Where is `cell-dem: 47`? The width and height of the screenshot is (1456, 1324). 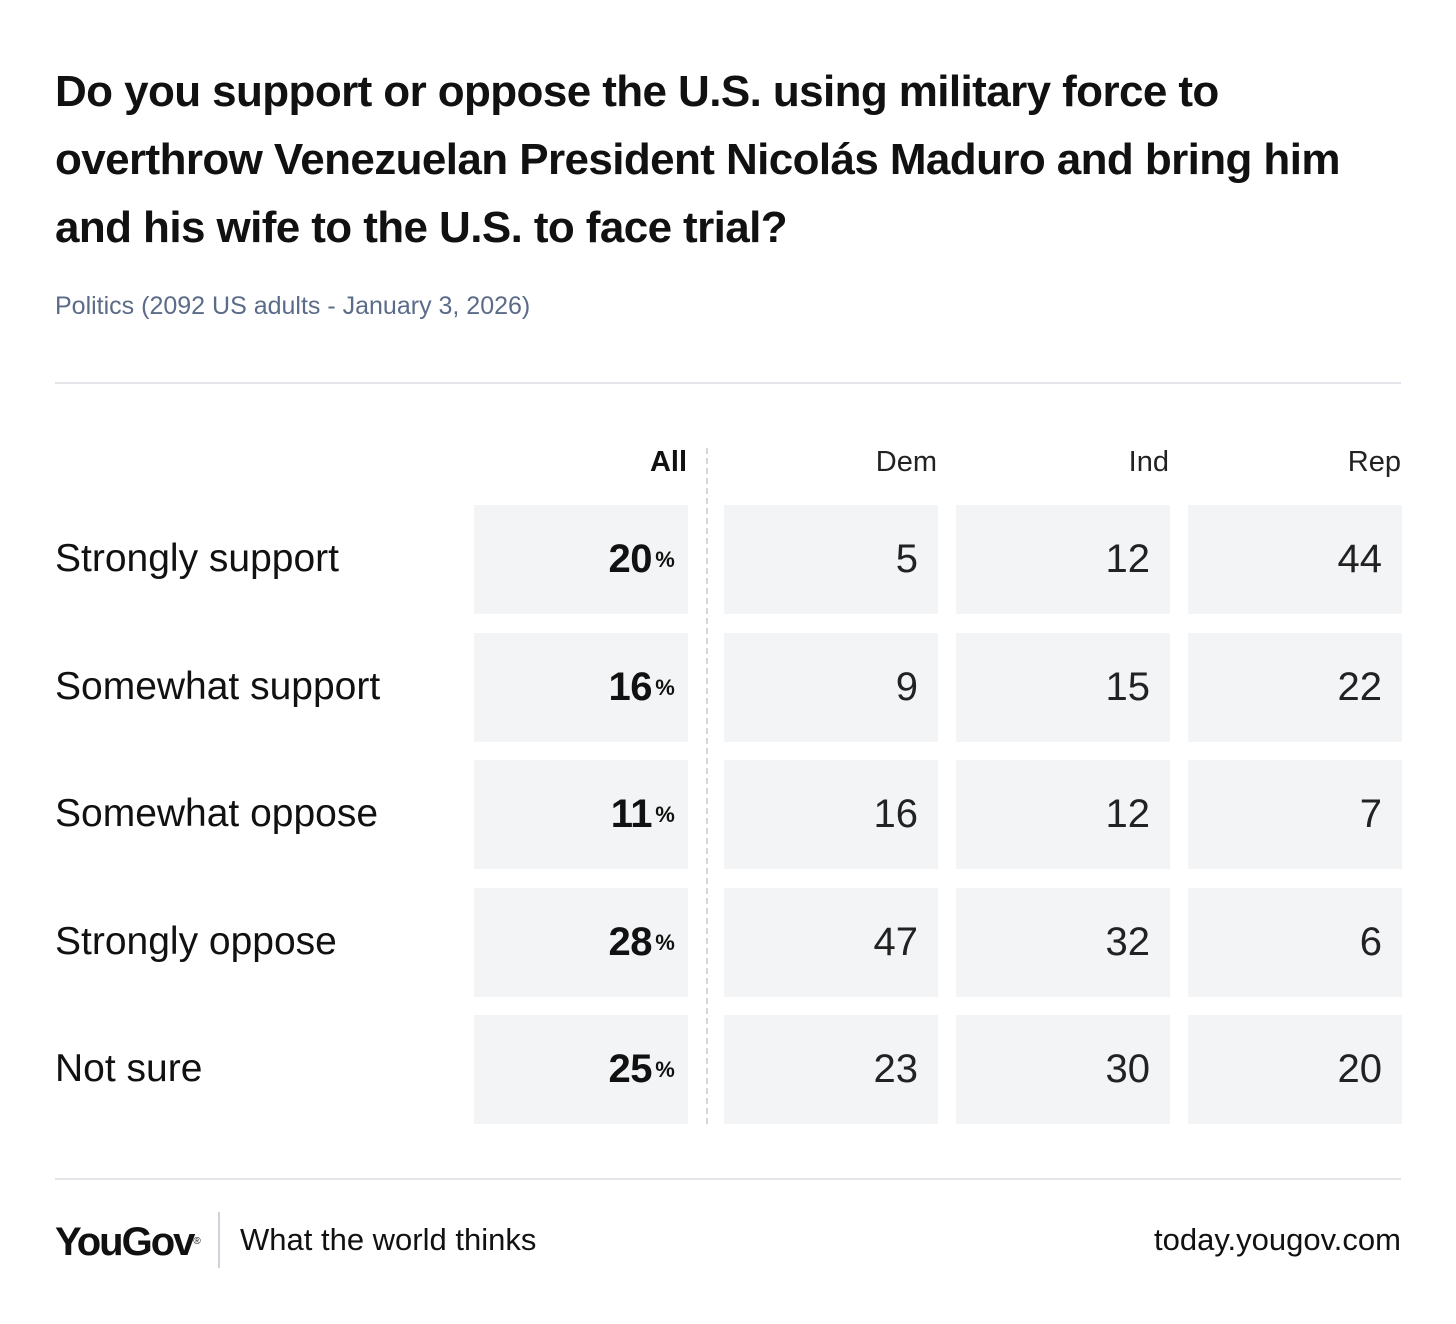
cell-dem: 47 is located at coordinates (831, 942).